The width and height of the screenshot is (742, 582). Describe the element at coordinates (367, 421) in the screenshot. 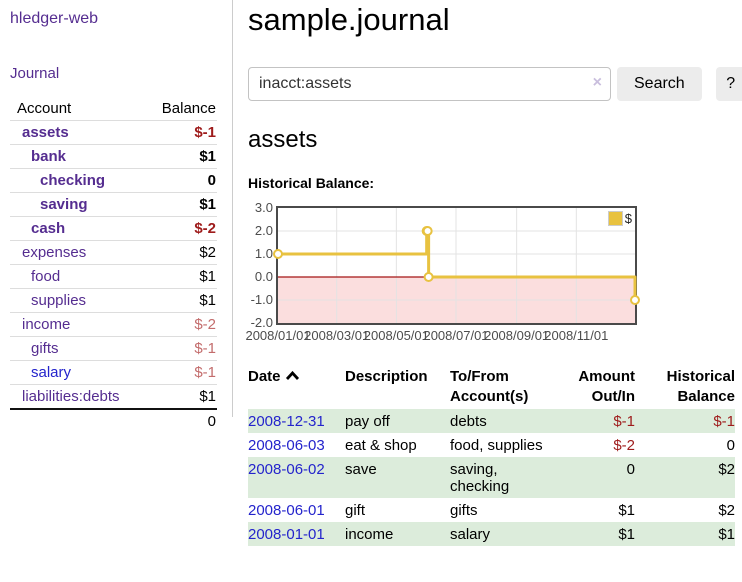

I see `register-description: pay off` at that location.